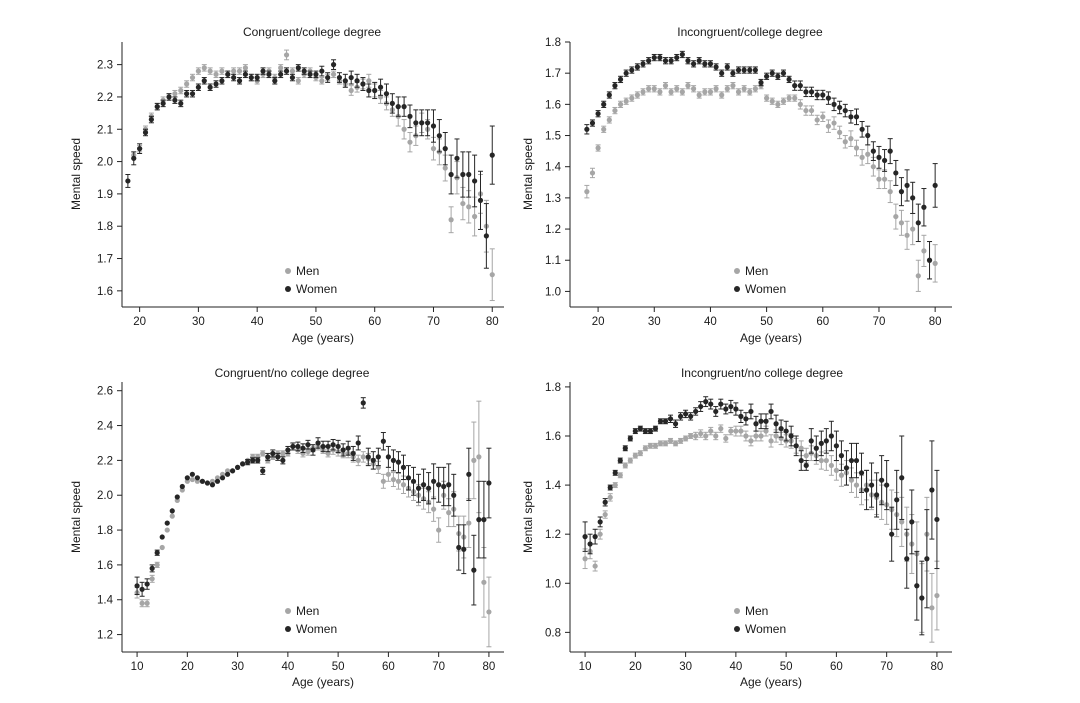 The image size is (1080, 703). What do you see at coordinates (76, 517) in the screenshot?
I see `y-axis-label: Mental speed` at bounding box center [76, 517].